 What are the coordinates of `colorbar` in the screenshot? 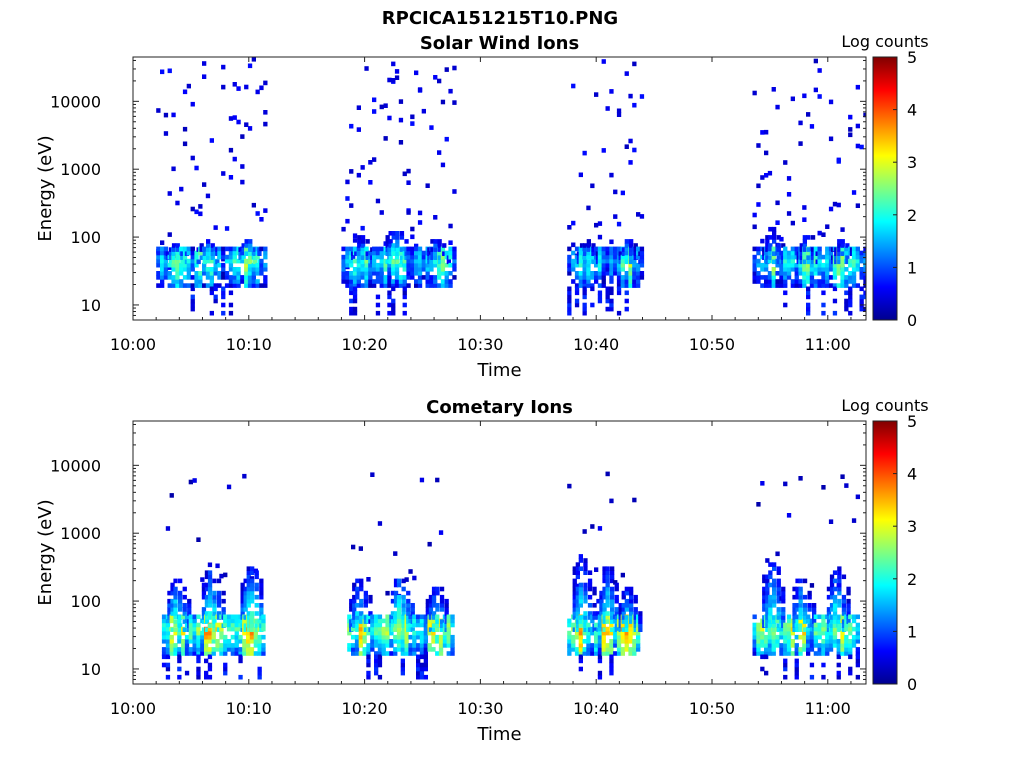 It's located at (885, 552).